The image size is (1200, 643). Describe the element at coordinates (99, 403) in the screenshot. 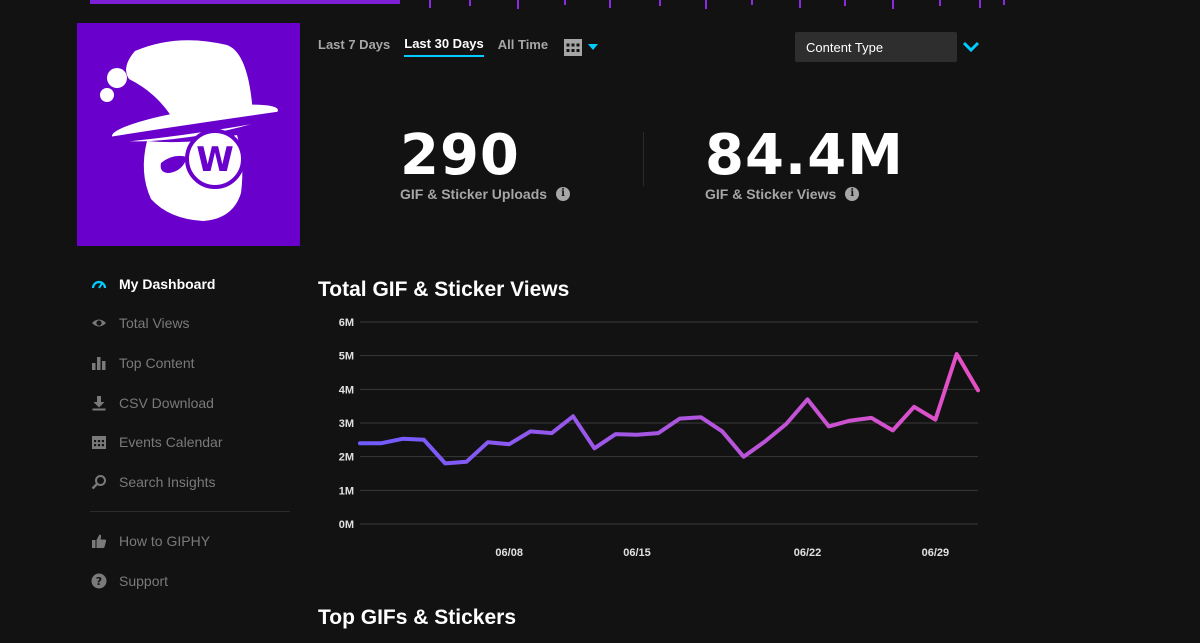

I see `download-icon` at that location.